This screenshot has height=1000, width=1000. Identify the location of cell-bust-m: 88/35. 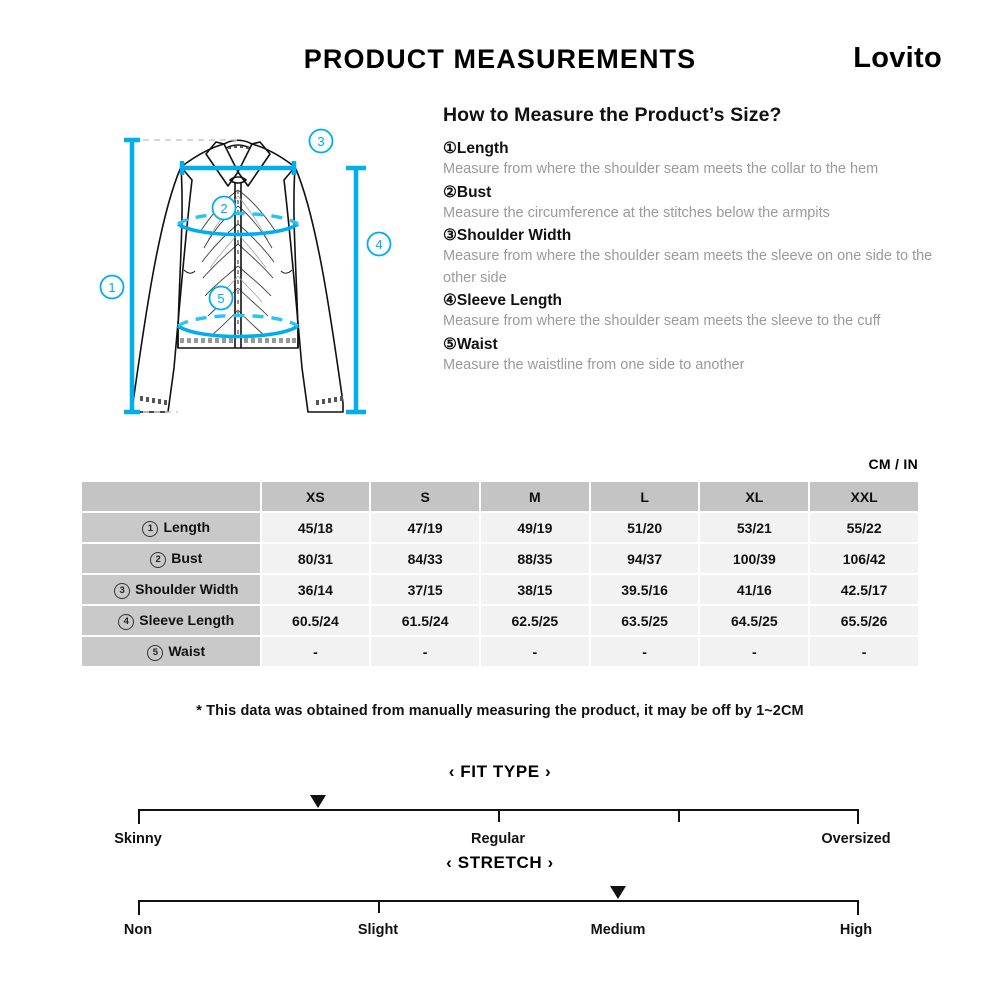
(535, 558).